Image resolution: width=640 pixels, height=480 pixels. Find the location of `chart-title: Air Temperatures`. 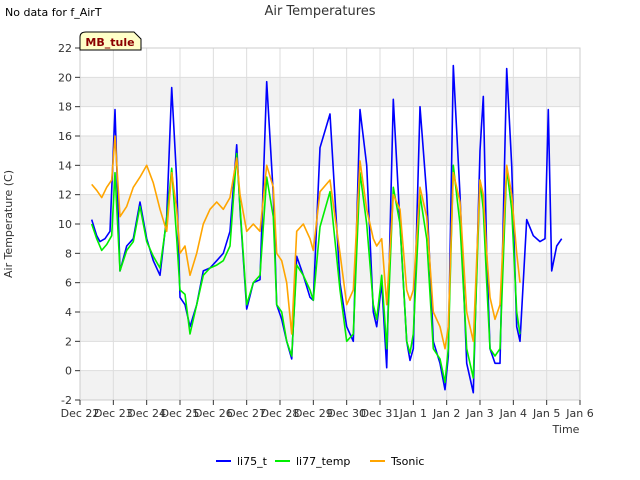

chart-title: Air Temperatures is located at coordinates (319, 11).